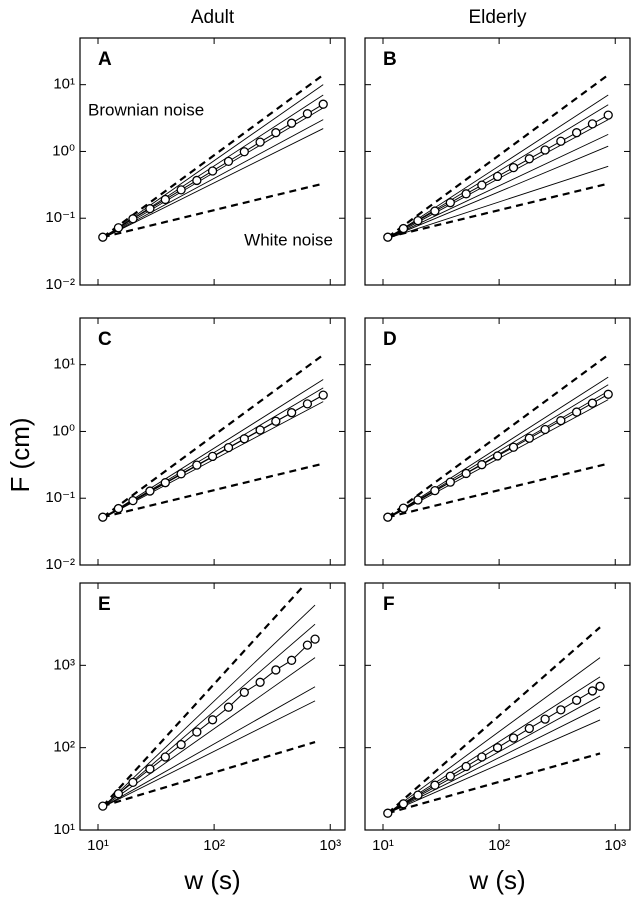 The image size is (638, 908). Describe the element at coordinates (104, 604) in the screenshot. I see `panel-letter: E` at that location.